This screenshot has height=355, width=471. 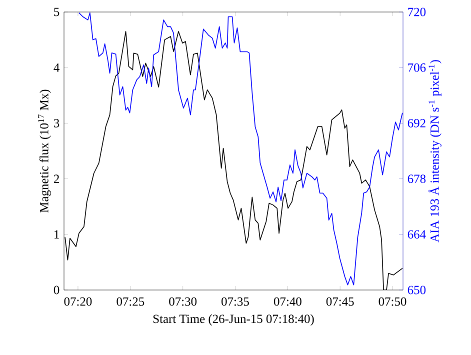 What do you see at coordinates (57, 290) in the screenshot?
I see `y-tick-label: 0` at bounding box center [57, 290].